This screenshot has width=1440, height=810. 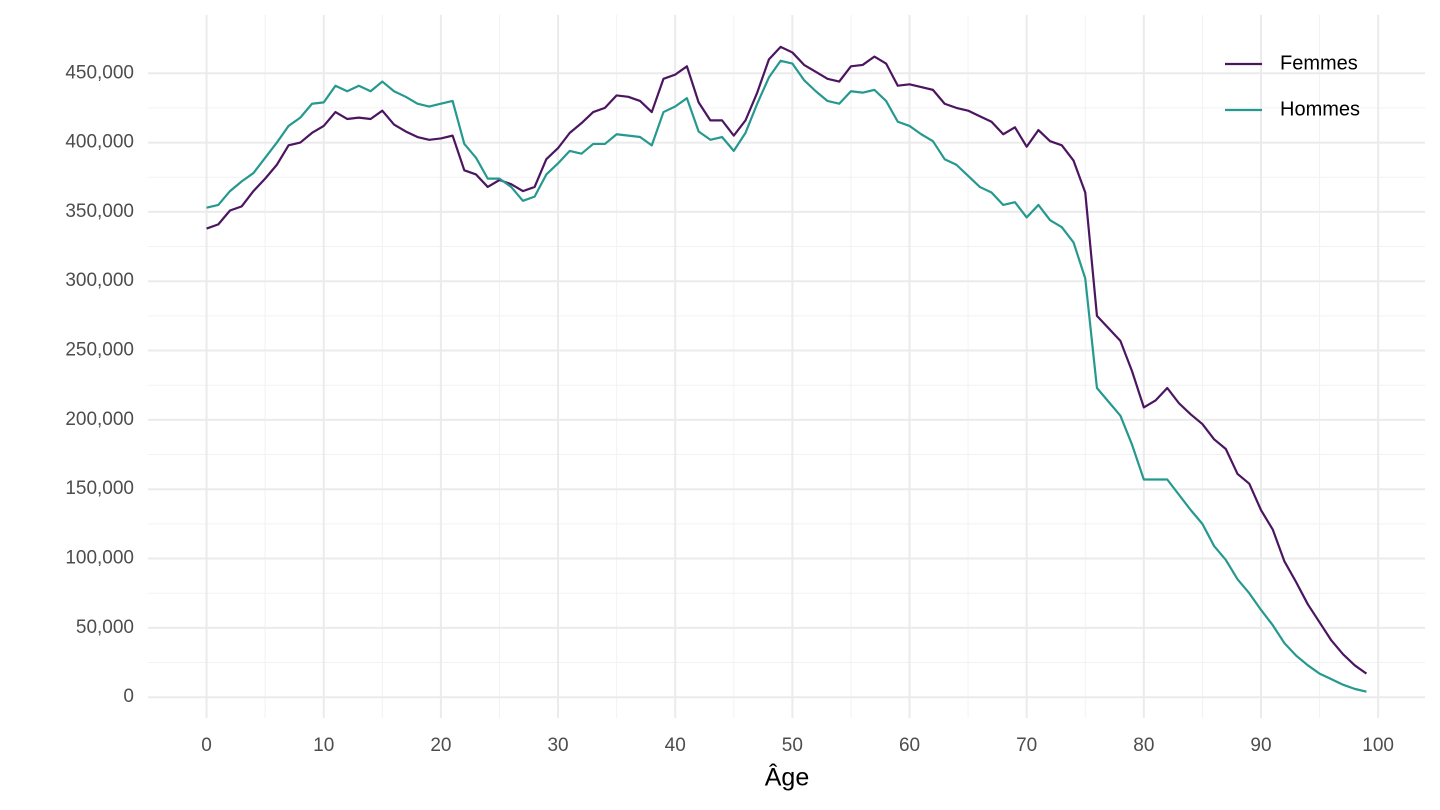 What do you see at coordinates (323, 745) in the screenshot?
I see `x-tick-label: 10` at bounding box center [323, 745].